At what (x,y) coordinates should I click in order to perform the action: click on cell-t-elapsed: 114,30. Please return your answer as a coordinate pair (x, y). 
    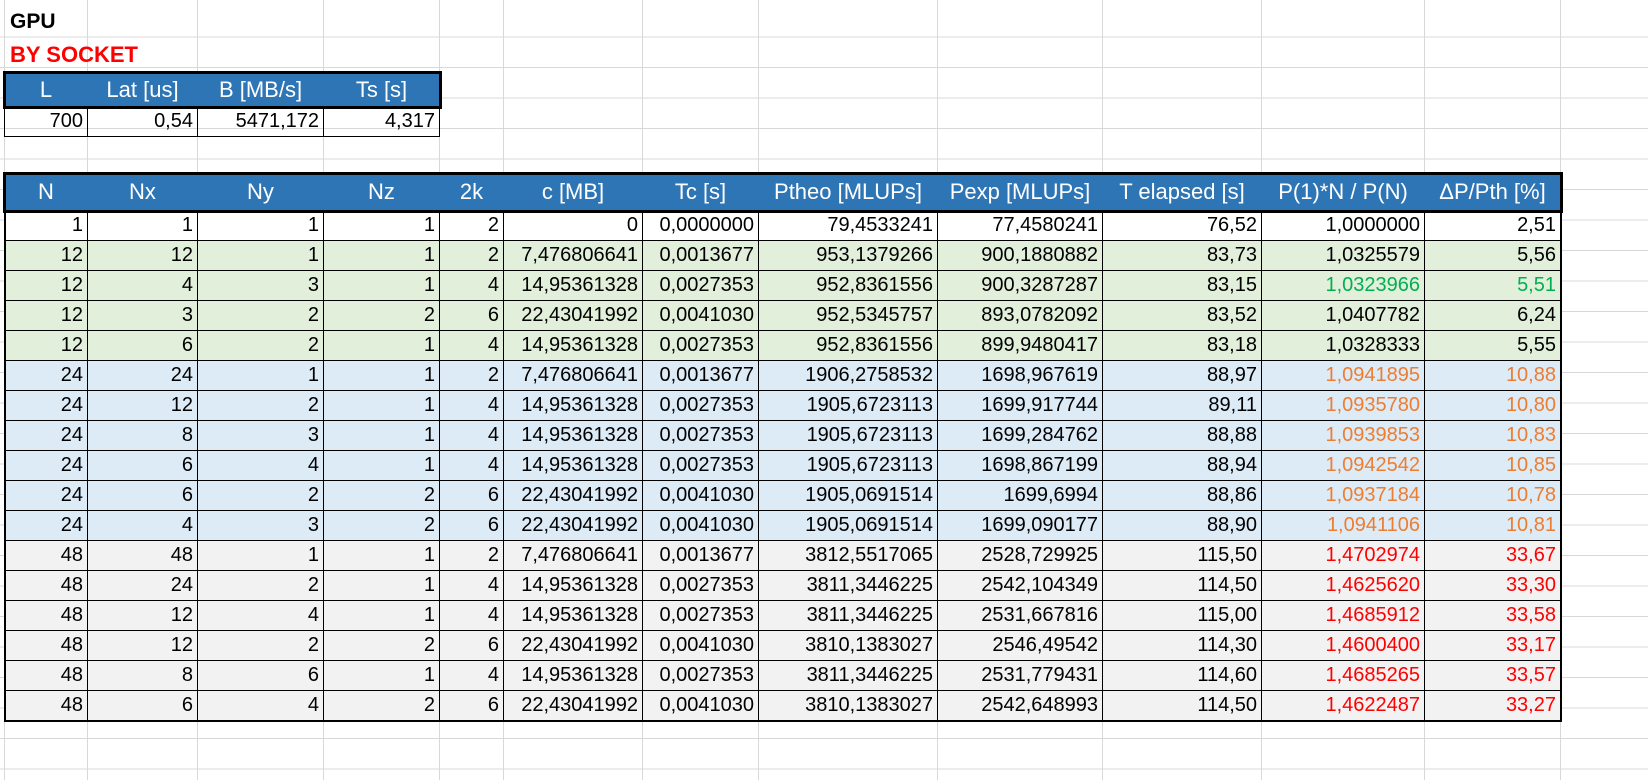
    Looking at the image, I should click on (1182, 645).